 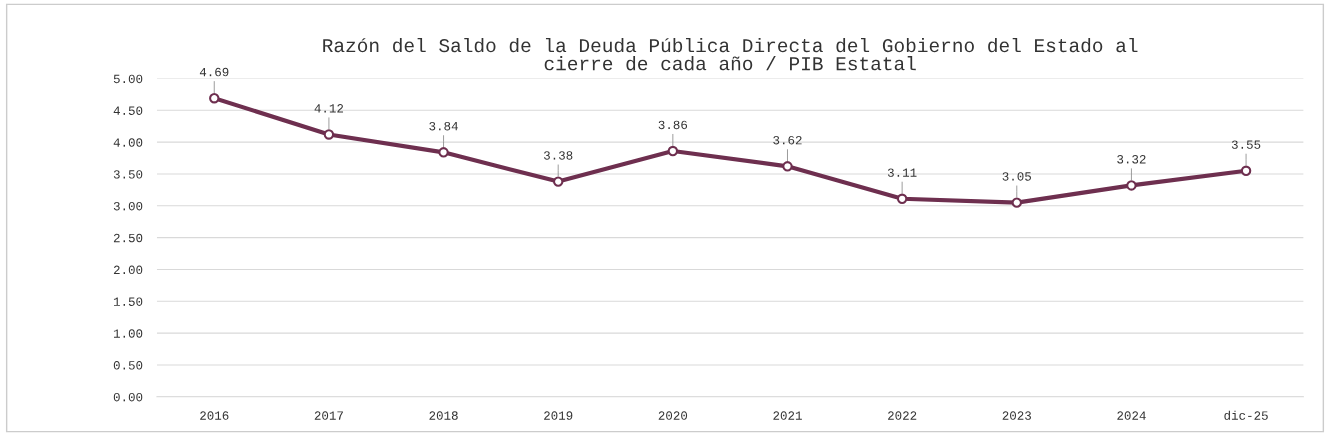 What do you see at coordinates (128, 110) in the screenshot?
I see `y-tick-label: 4.50` at bounding box center [128, 110].